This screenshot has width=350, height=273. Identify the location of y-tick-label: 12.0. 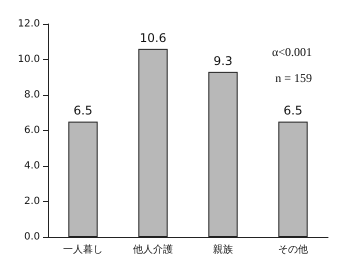
(29, 24).